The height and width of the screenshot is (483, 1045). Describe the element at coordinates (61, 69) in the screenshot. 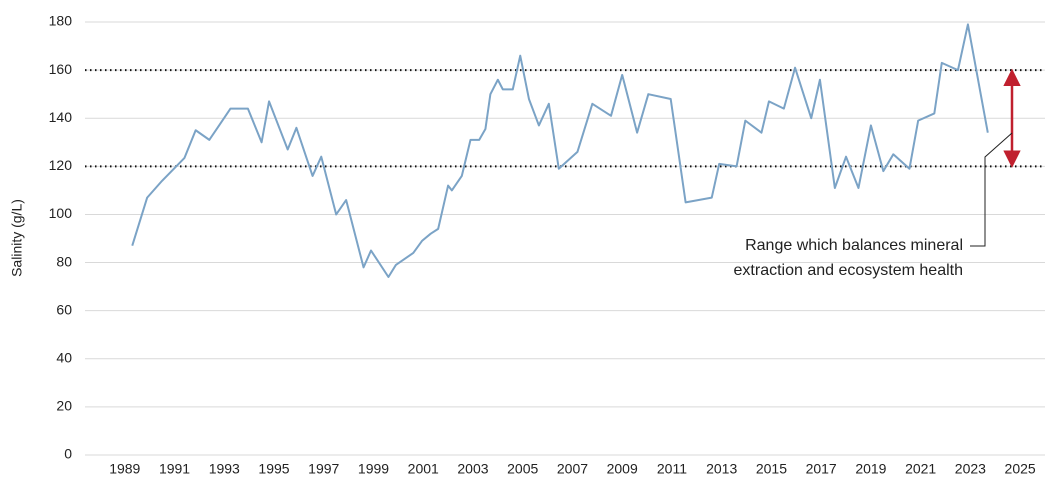

I see `y-tick-label: 160` at that location.